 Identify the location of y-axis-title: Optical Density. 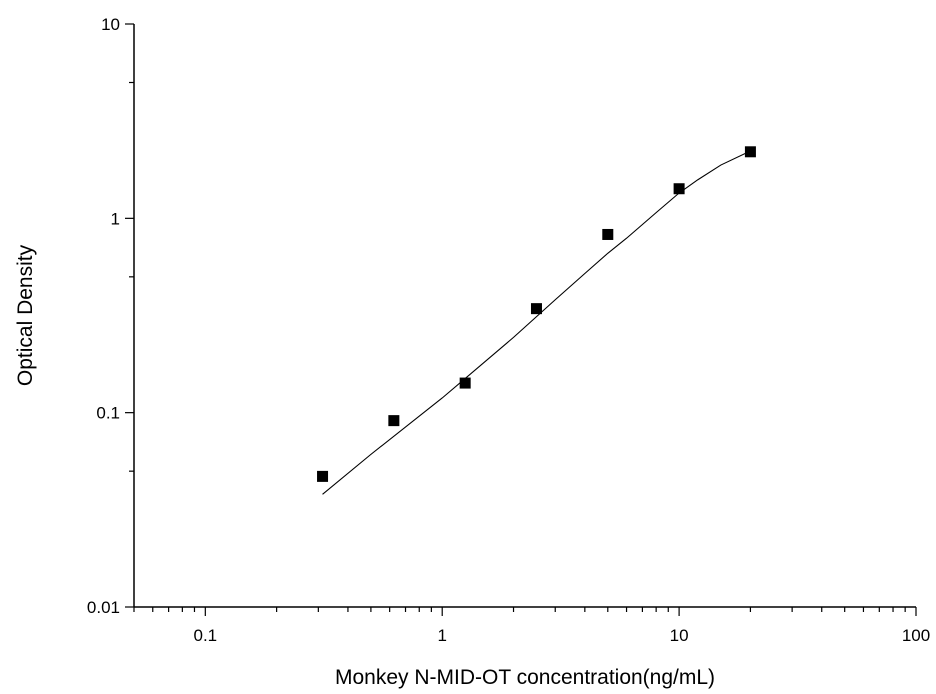
(25, 315).